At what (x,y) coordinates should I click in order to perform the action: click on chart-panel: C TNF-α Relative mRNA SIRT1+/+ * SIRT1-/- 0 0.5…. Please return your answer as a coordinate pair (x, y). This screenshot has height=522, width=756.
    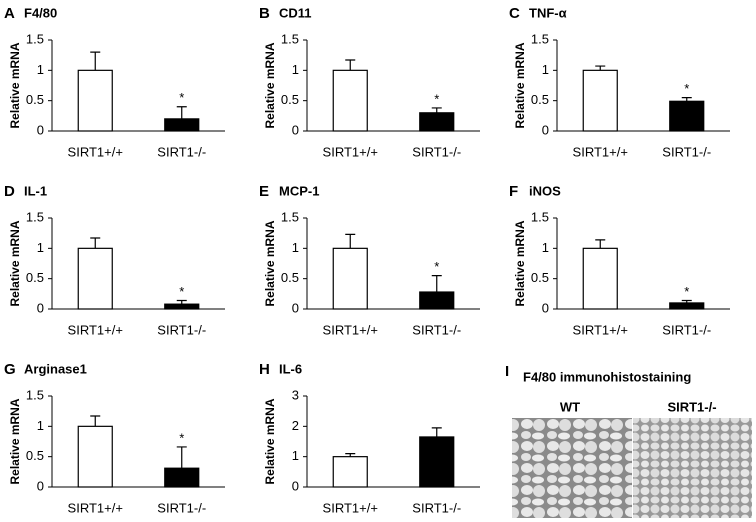
    Looking at the image, I should click on (619, 82).